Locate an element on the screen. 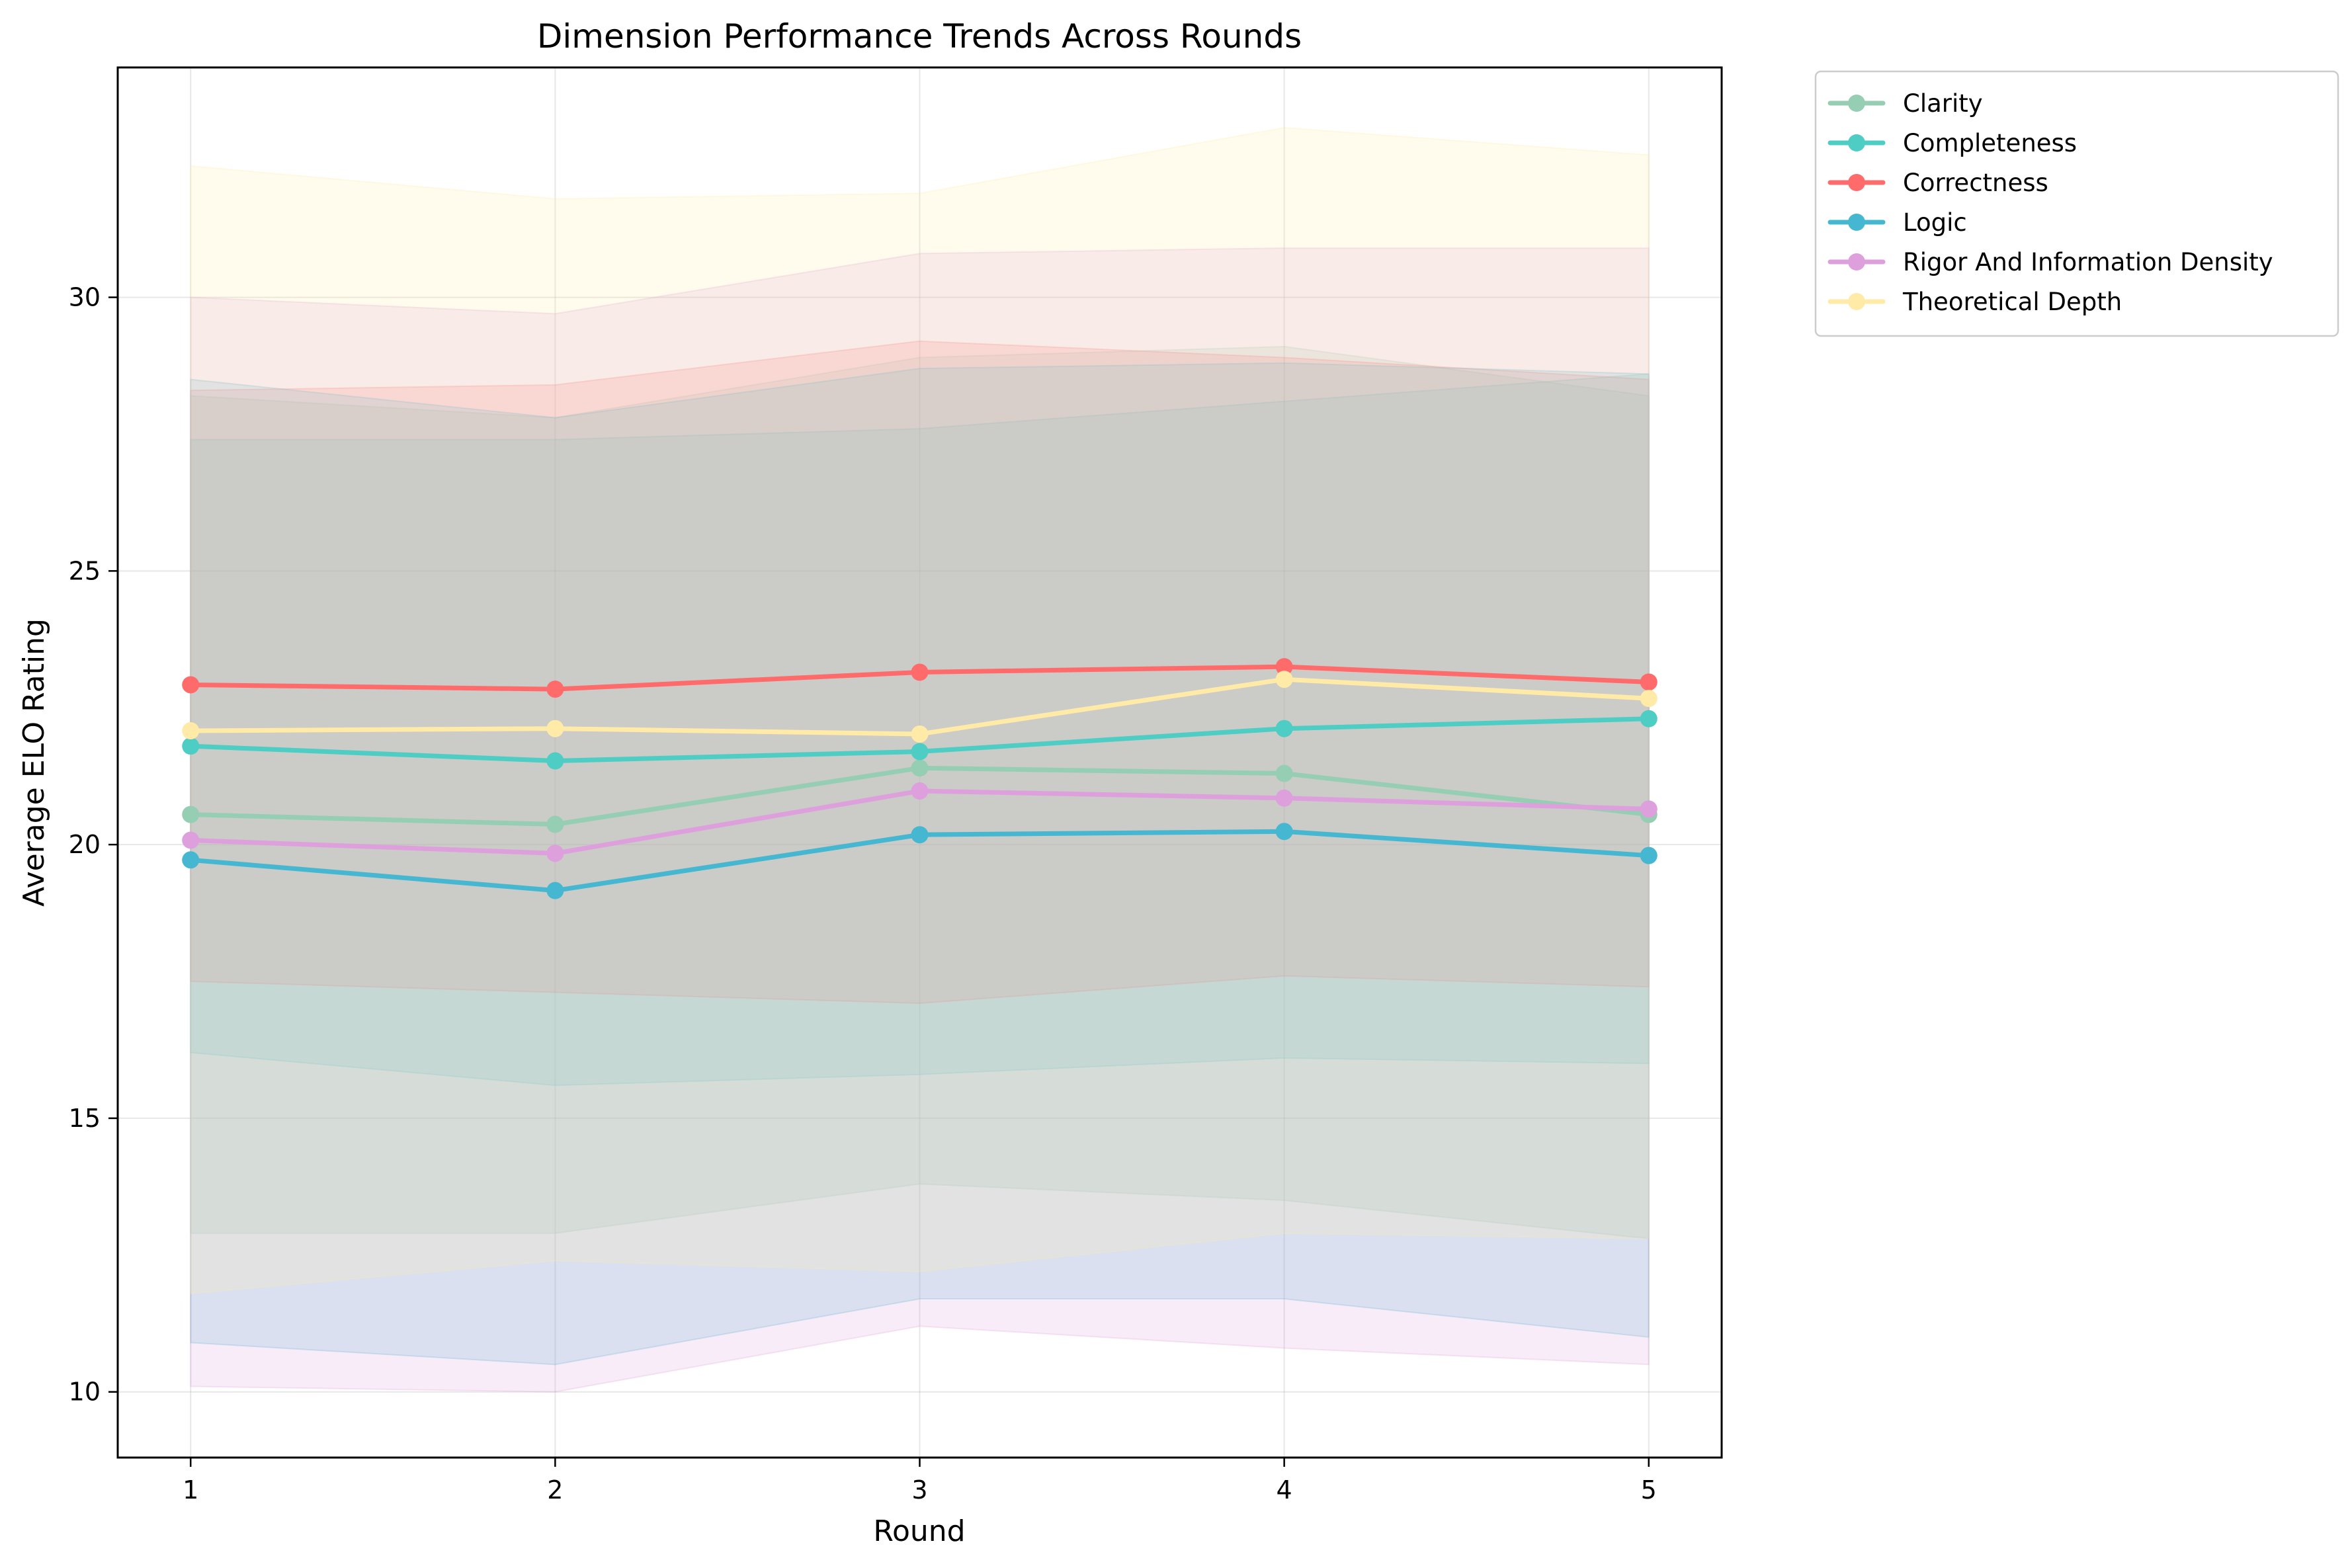  y-tick-label: 10 is located at coordinates (85, 1392).